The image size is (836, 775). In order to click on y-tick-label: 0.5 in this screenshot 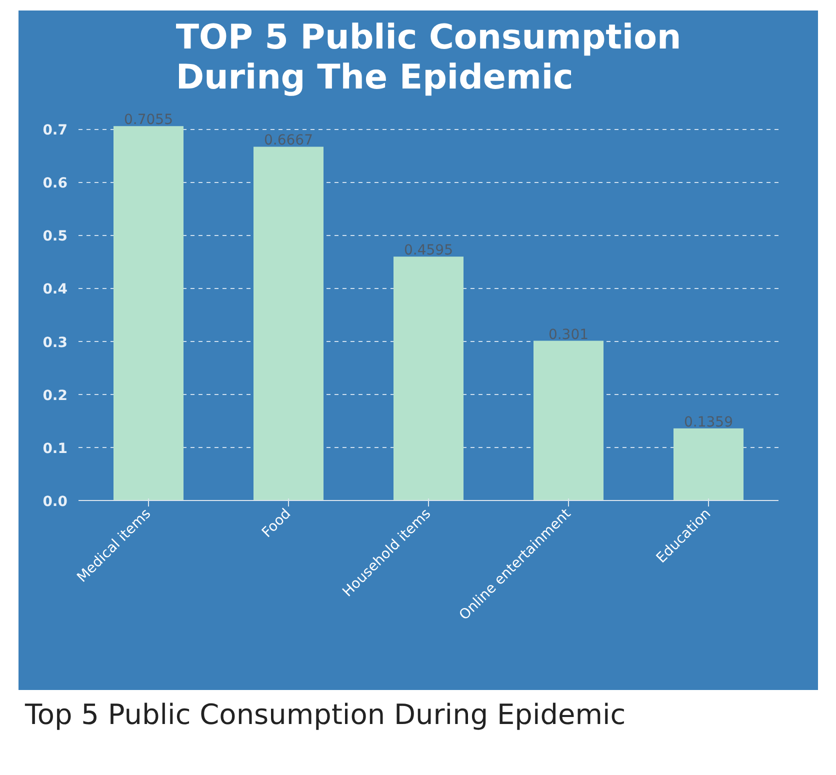, I will do `click(55, 236)`.